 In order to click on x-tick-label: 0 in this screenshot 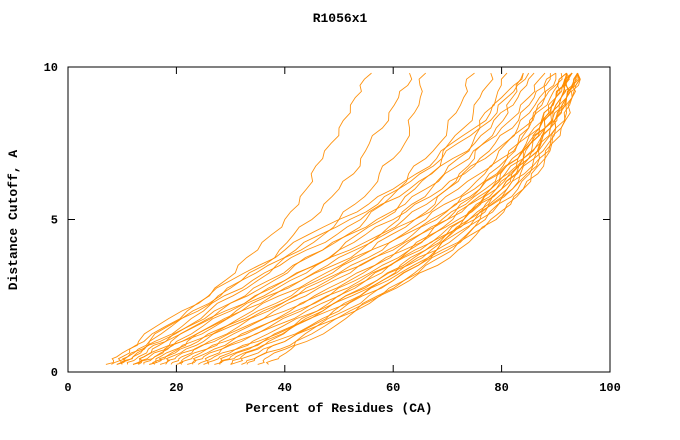, I will do `click(67, 388)`.